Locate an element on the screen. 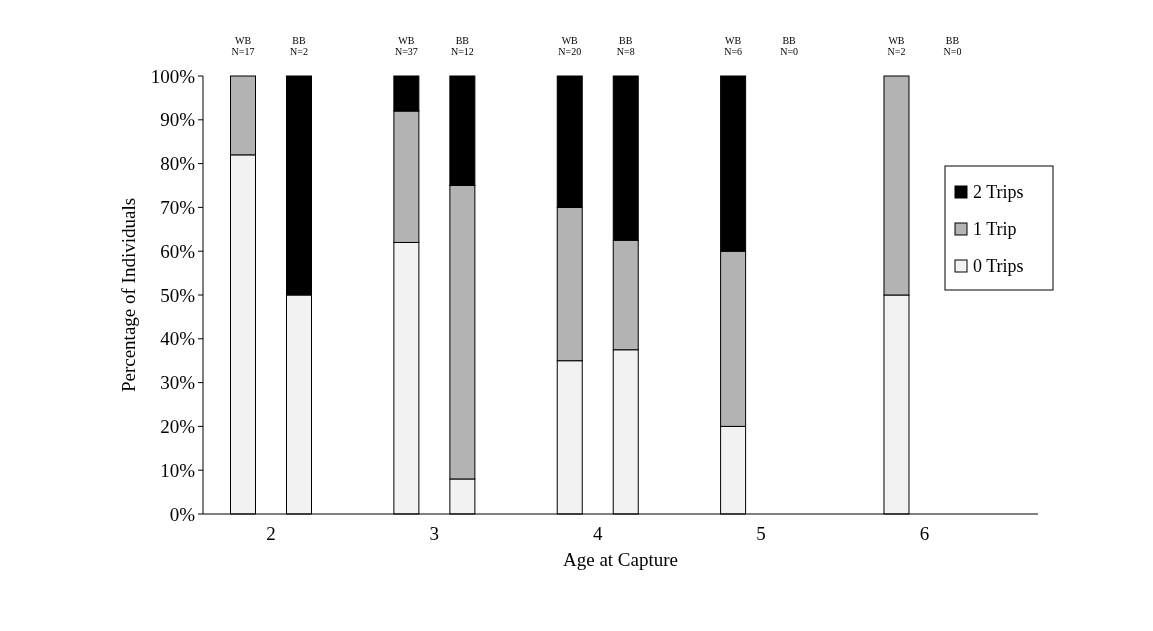  x-axis-title: Age at Capture is located at coordinates (620, 559).